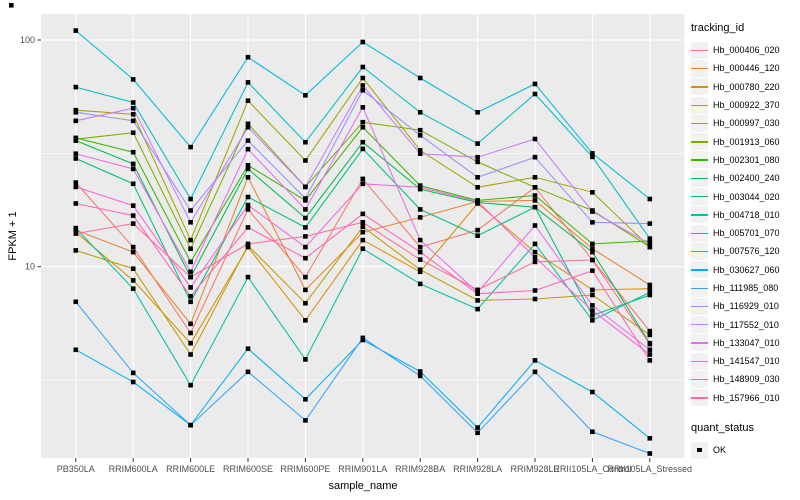  What do you see at coordinates (745, 68) in the screenshot?
I see `legend-item: Hb_000446_120` at bounding box center [745, 68].